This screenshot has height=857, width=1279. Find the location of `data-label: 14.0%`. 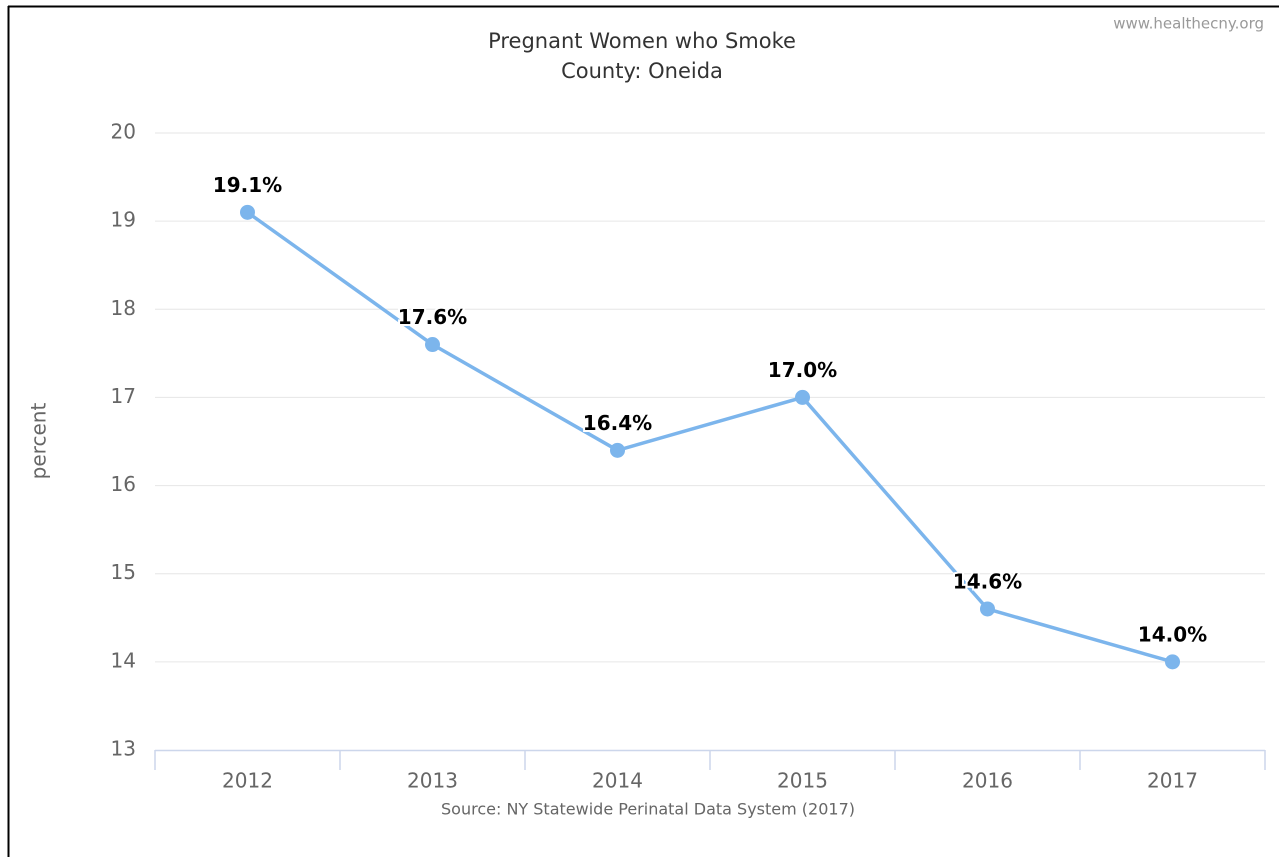

data-label: 14.0% is located at coordinates (1172, 634).